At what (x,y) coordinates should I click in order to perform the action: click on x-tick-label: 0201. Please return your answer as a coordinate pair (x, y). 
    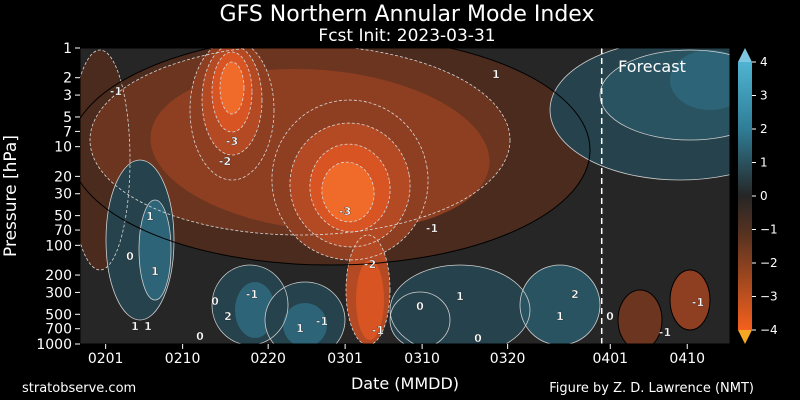
    Looking at the image, I should click on (106, 359).